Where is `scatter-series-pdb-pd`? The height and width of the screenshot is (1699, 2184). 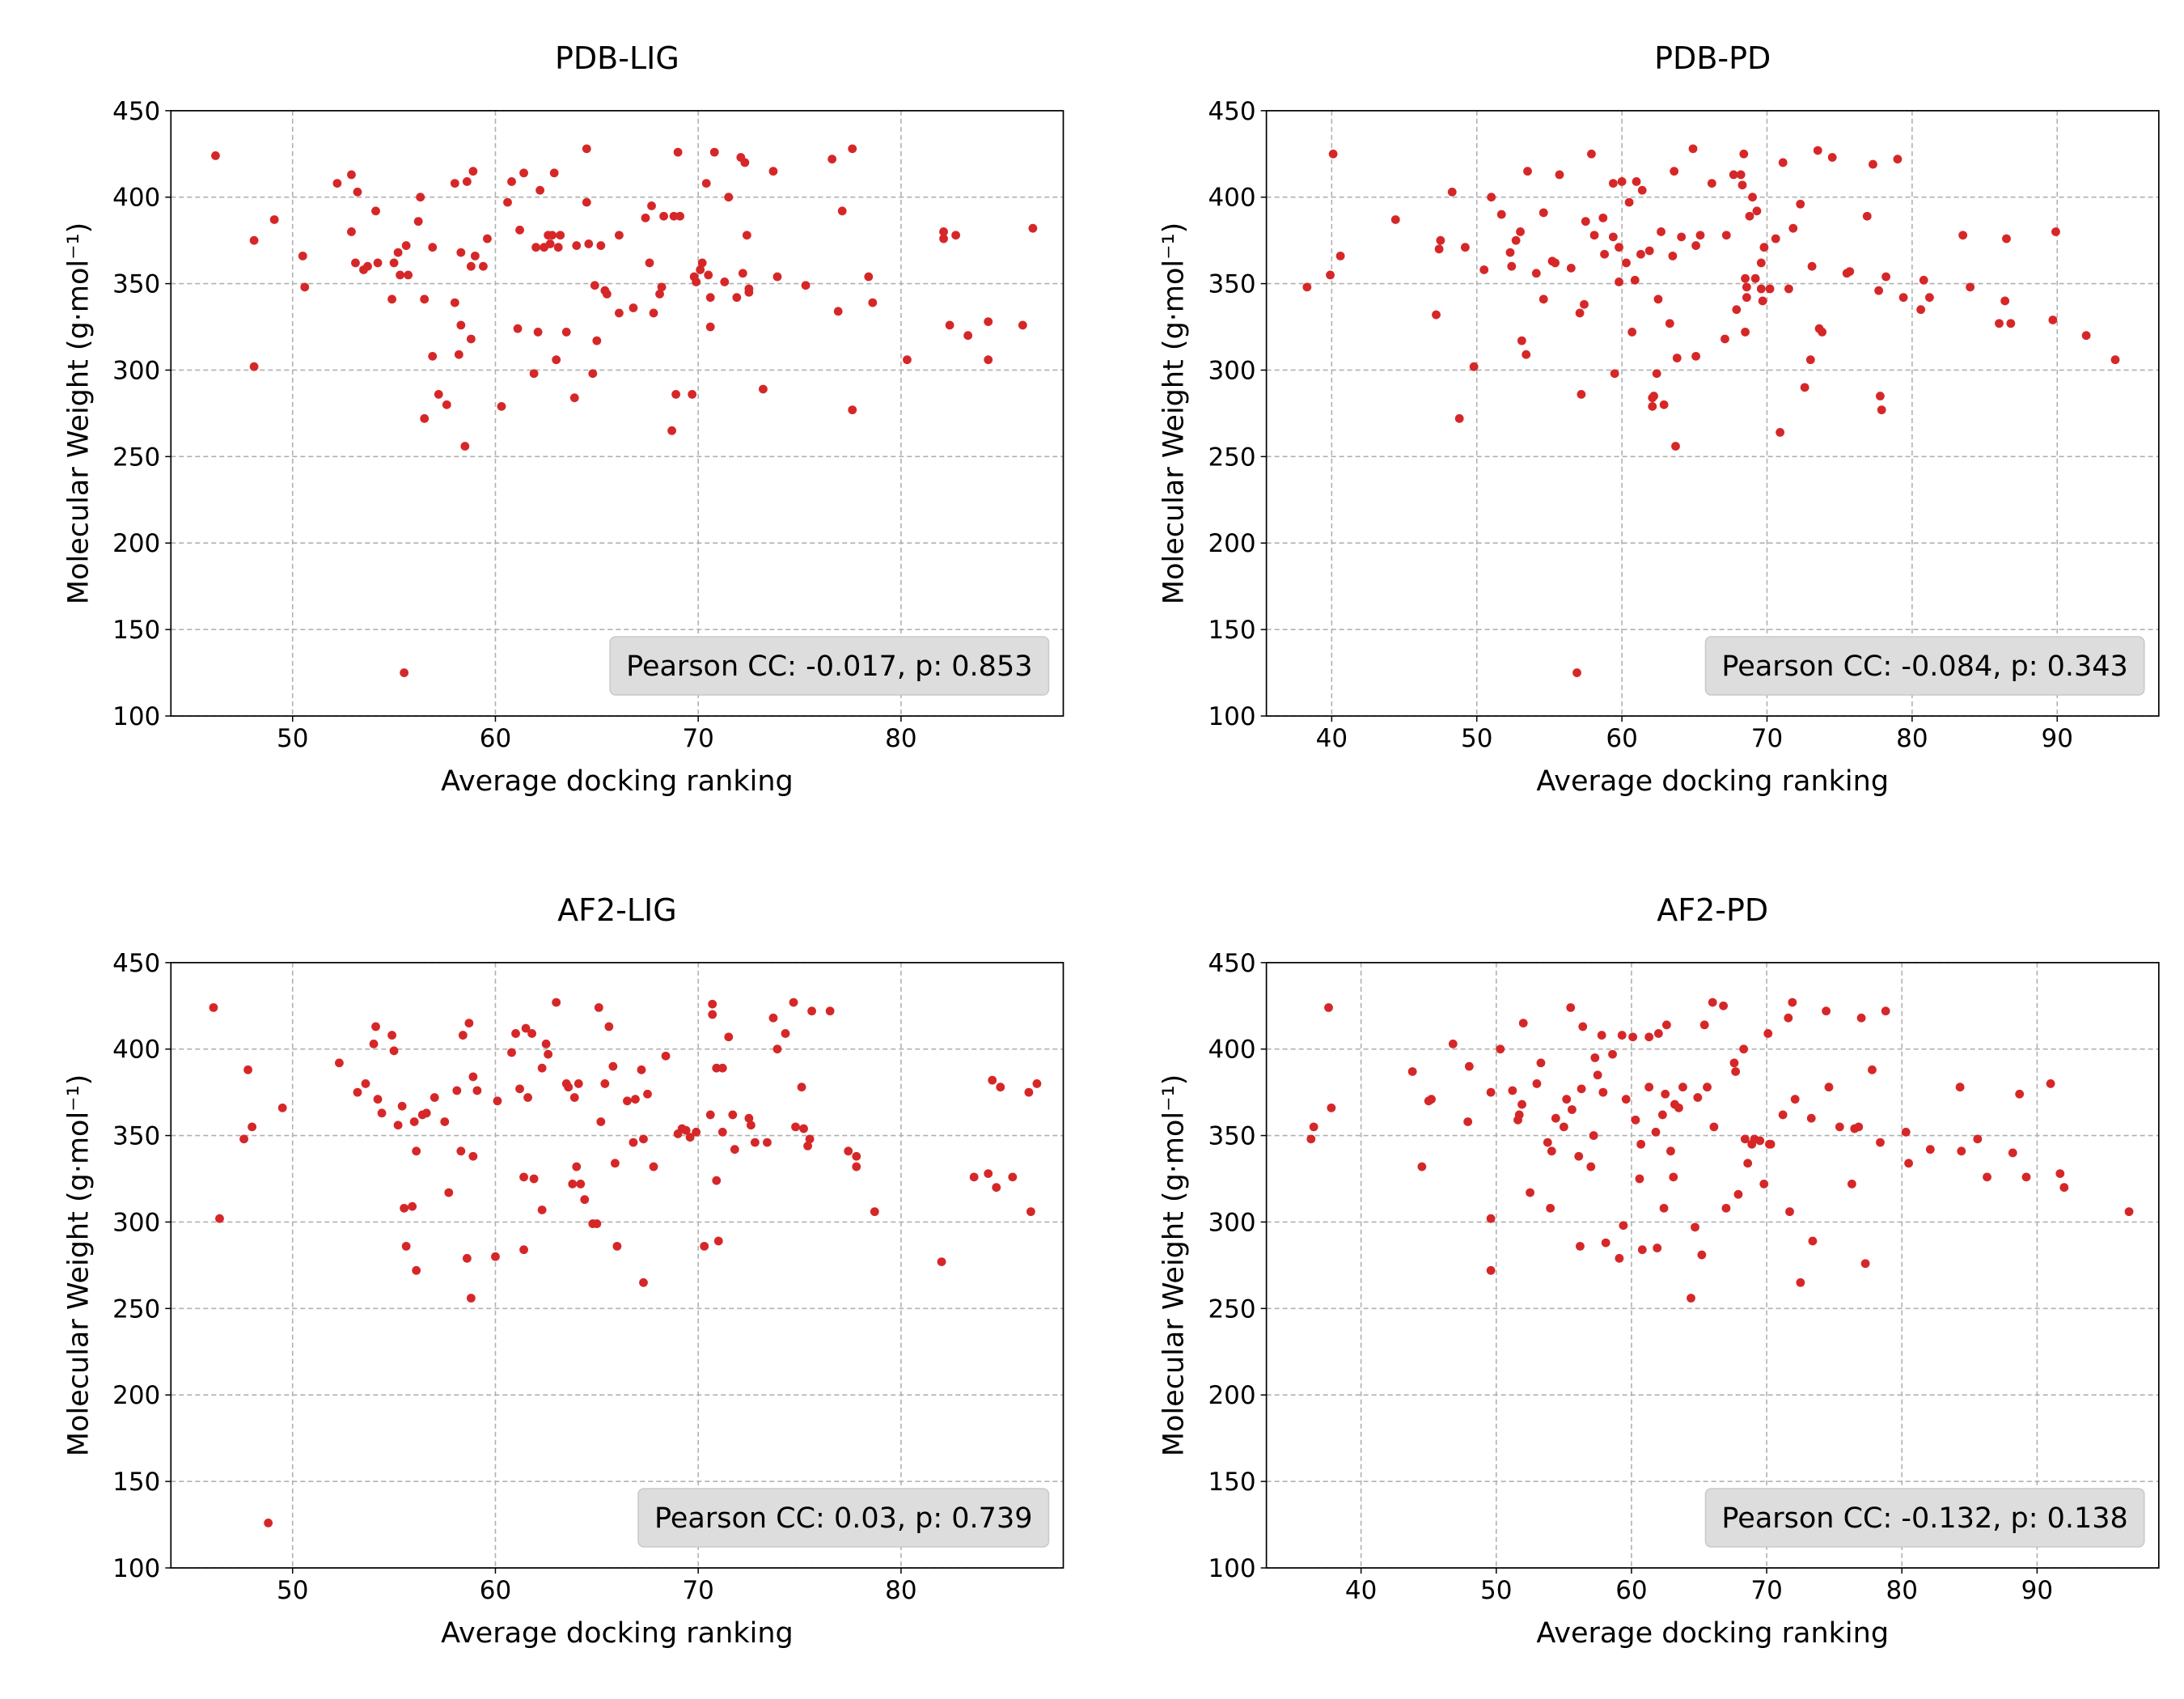 scatter-series-pdb-pd is located at coordinates (1711, 410).